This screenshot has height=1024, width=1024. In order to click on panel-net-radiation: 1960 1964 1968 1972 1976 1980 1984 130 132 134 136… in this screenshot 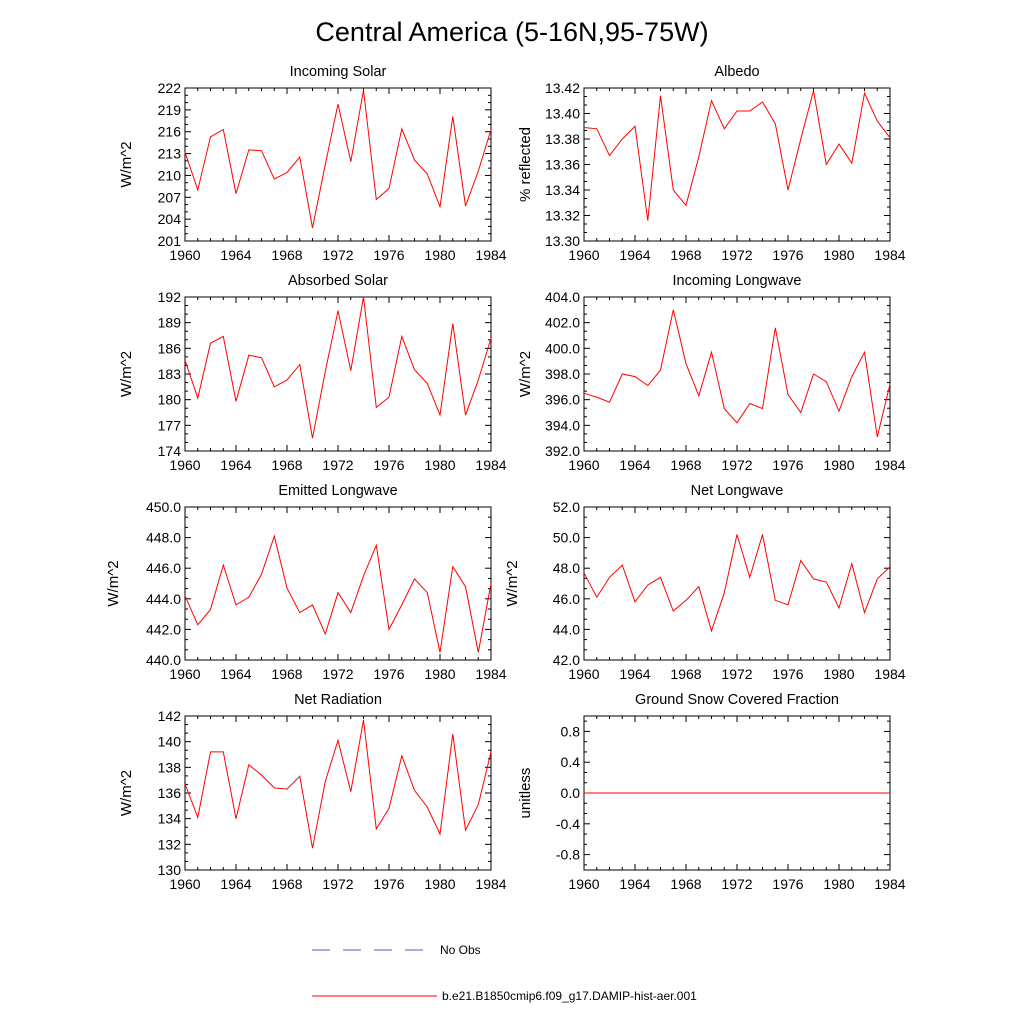, I will do `click(312, 792)`.